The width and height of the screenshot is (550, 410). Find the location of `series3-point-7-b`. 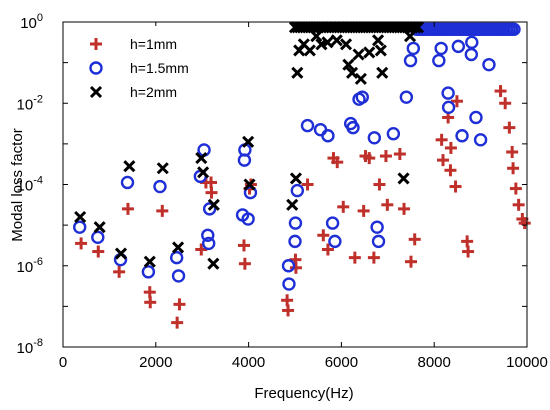

series3-point-7-b is located at coordinates (201, 158).